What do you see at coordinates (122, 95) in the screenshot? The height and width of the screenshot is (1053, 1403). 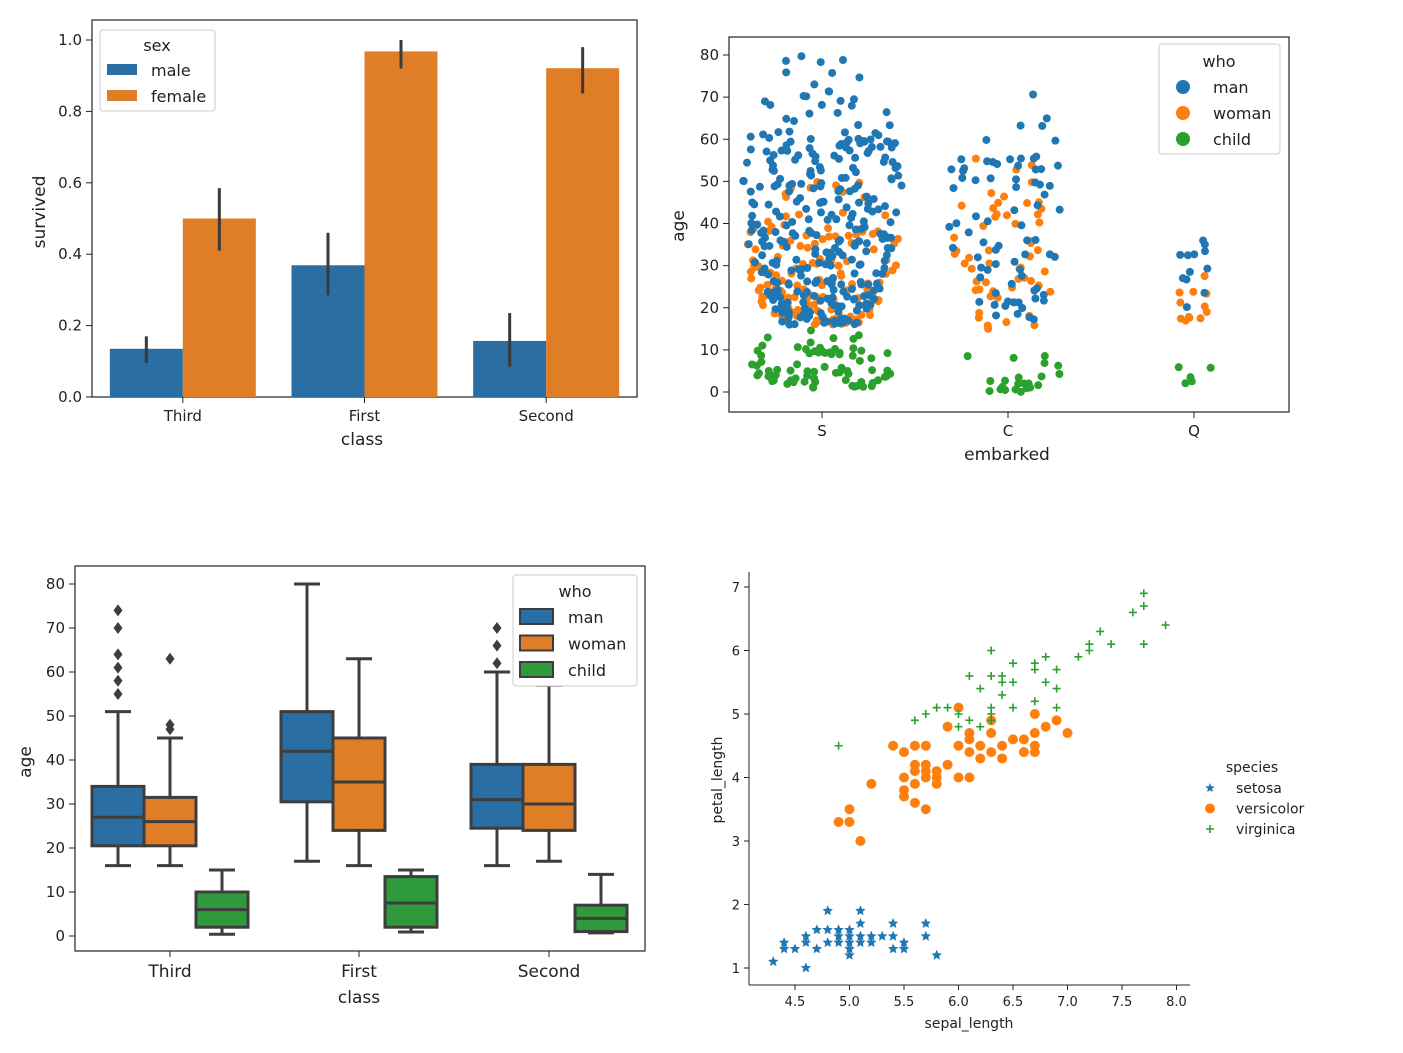 I see `bar-legend-swatch` at bounding box center [122, 95].